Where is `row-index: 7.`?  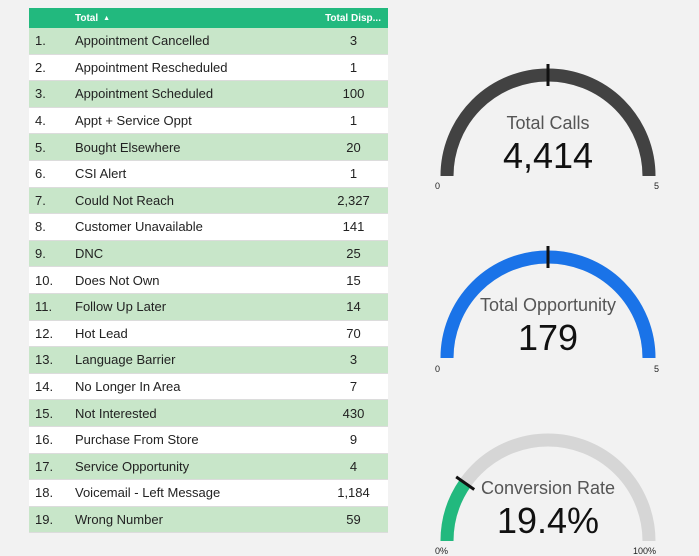
row-index: 7. is located at coordinates (40, 200).